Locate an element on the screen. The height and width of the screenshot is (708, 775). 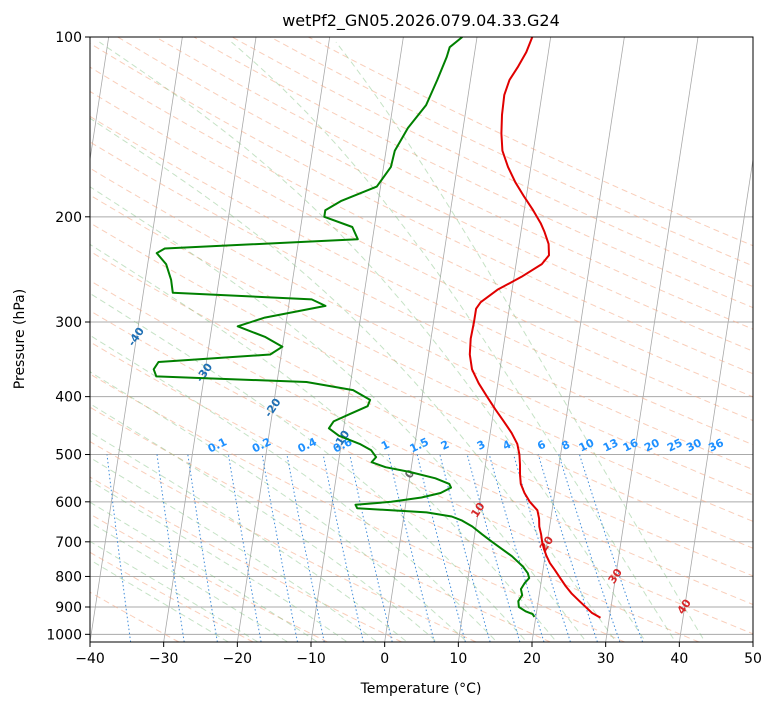
y-tick-label: 200 is located at coordinates (68, 218).